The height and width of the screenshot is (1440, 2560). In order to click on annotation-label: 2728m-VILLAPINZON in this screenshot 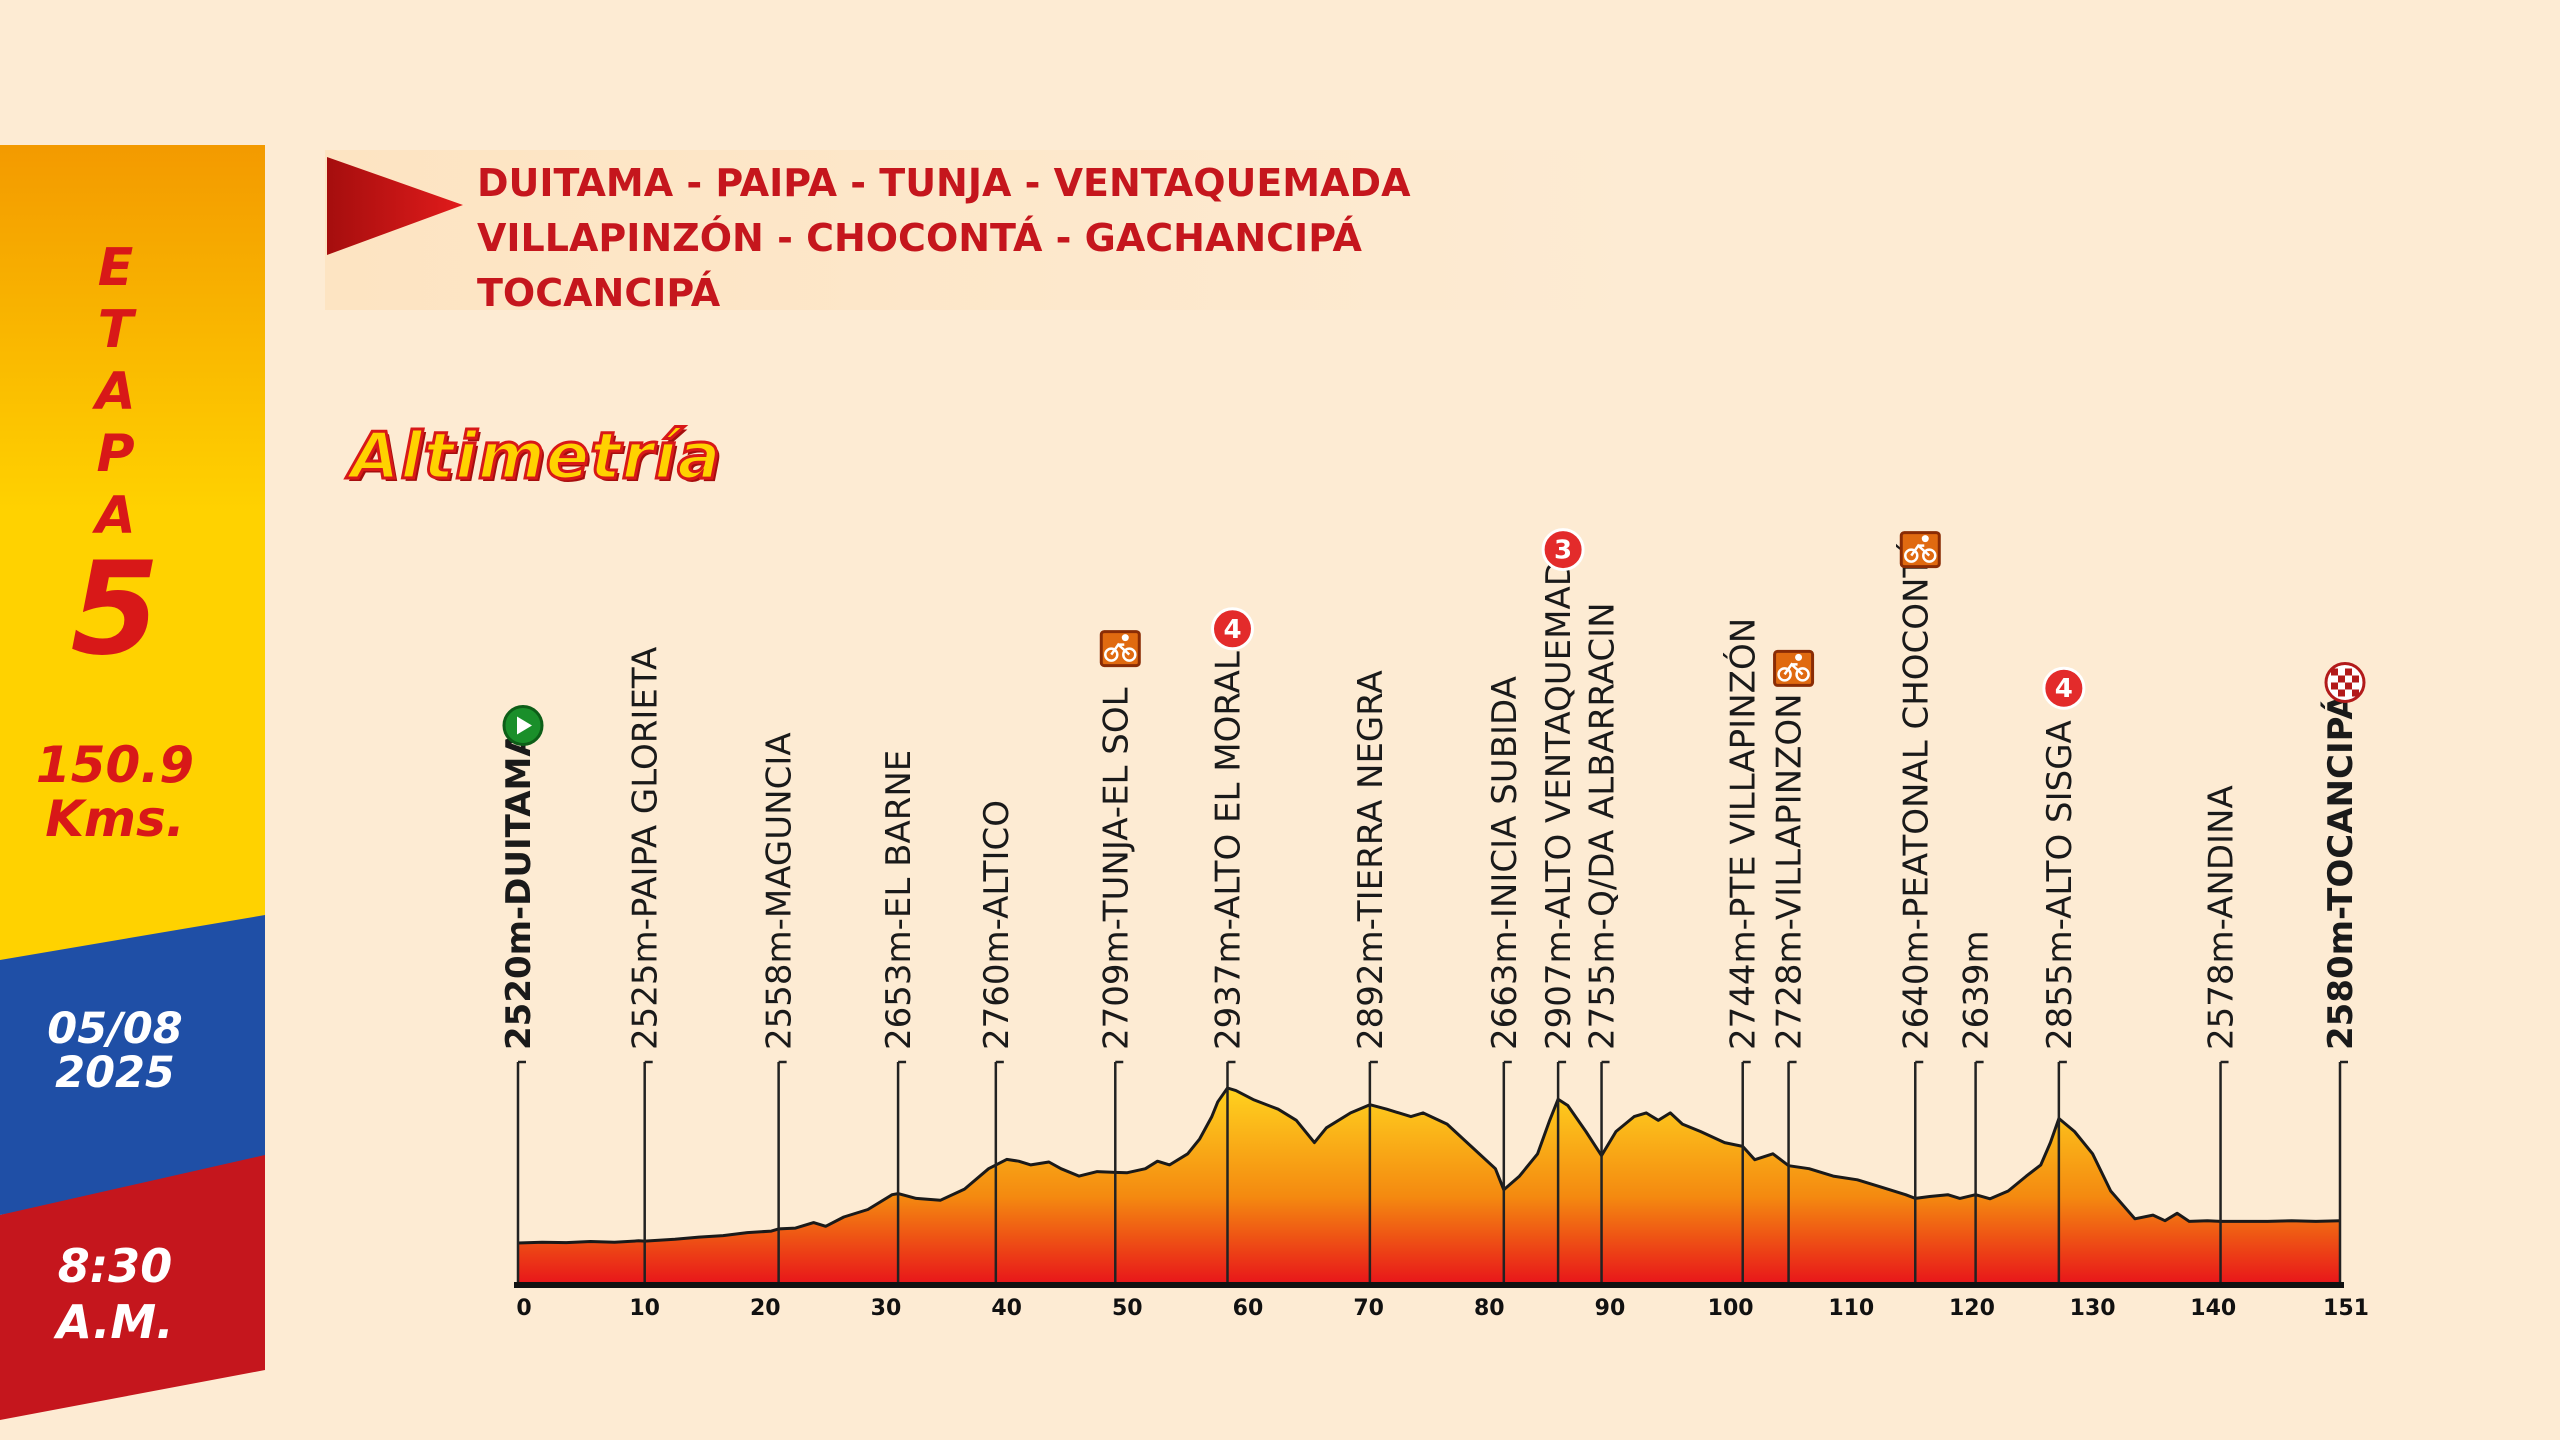, I will do `click(1790, 871)`.